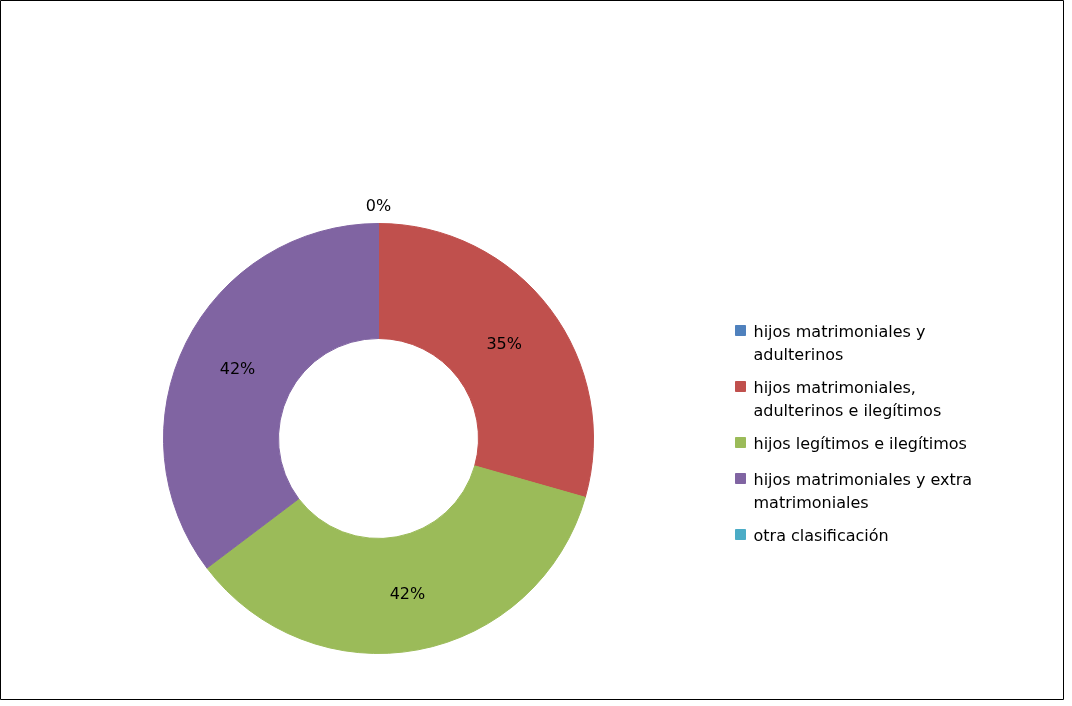 This screenshot has height=706, width=1072. I want to click on text: 0%, so click(378, 205).